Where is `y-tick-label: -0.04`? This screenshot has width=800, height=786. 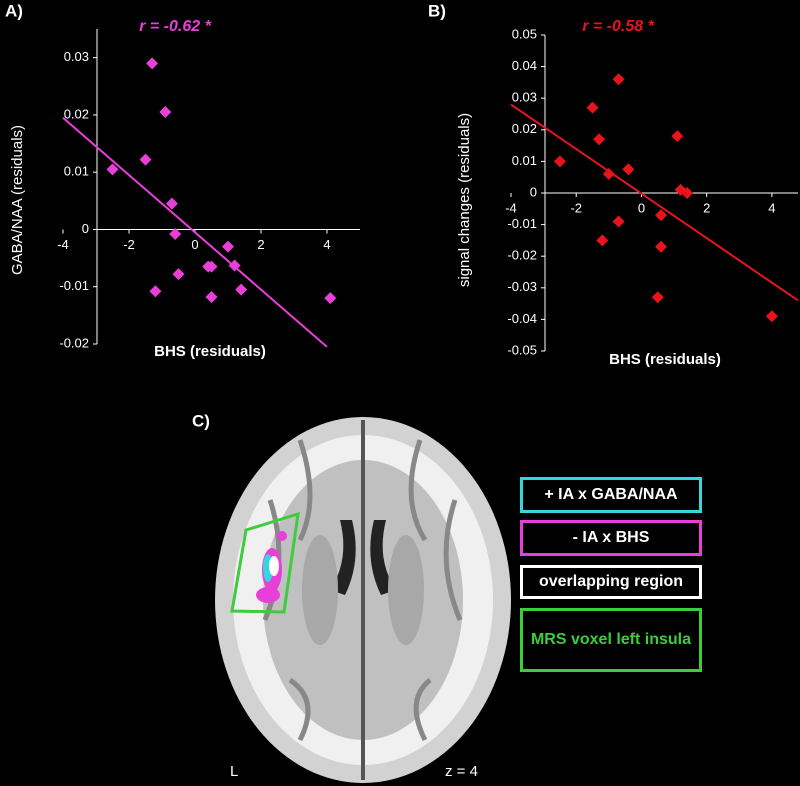 y-tick-label: -0.04 is located at coordinates (522, 318).